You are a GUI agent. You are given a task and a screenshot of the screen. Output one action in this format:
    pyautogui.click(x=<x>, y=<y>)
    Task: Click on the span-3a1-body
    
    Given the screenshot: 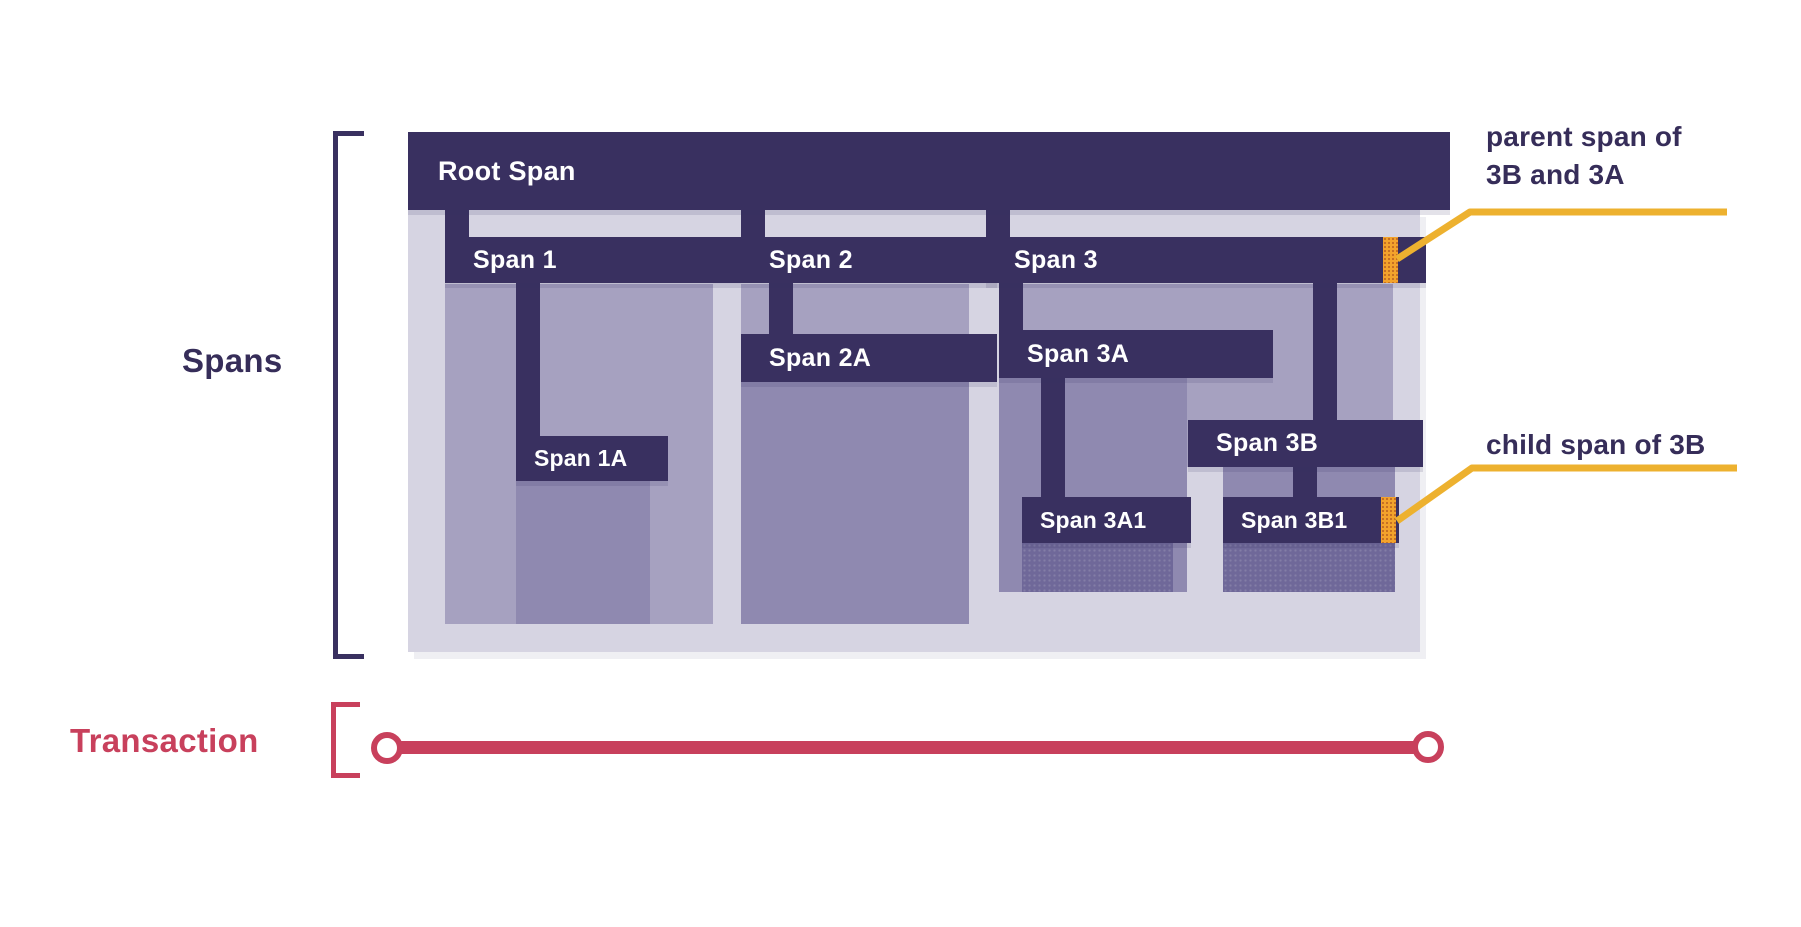 What is the action you would take?
    pyautogui.click(x=1097, y=567)
    